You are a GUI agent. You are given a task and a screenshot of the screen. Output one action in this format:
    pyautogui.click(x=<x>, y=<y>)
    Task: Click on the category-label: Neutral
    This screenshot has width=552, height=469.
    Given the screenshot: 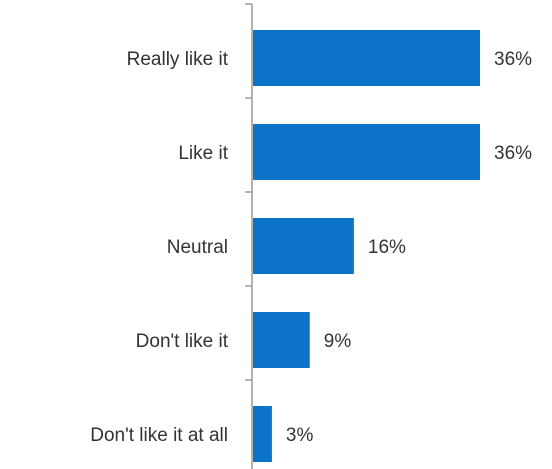 What is the action you would take?
    pyautogui.click(x=197, y=247)
    